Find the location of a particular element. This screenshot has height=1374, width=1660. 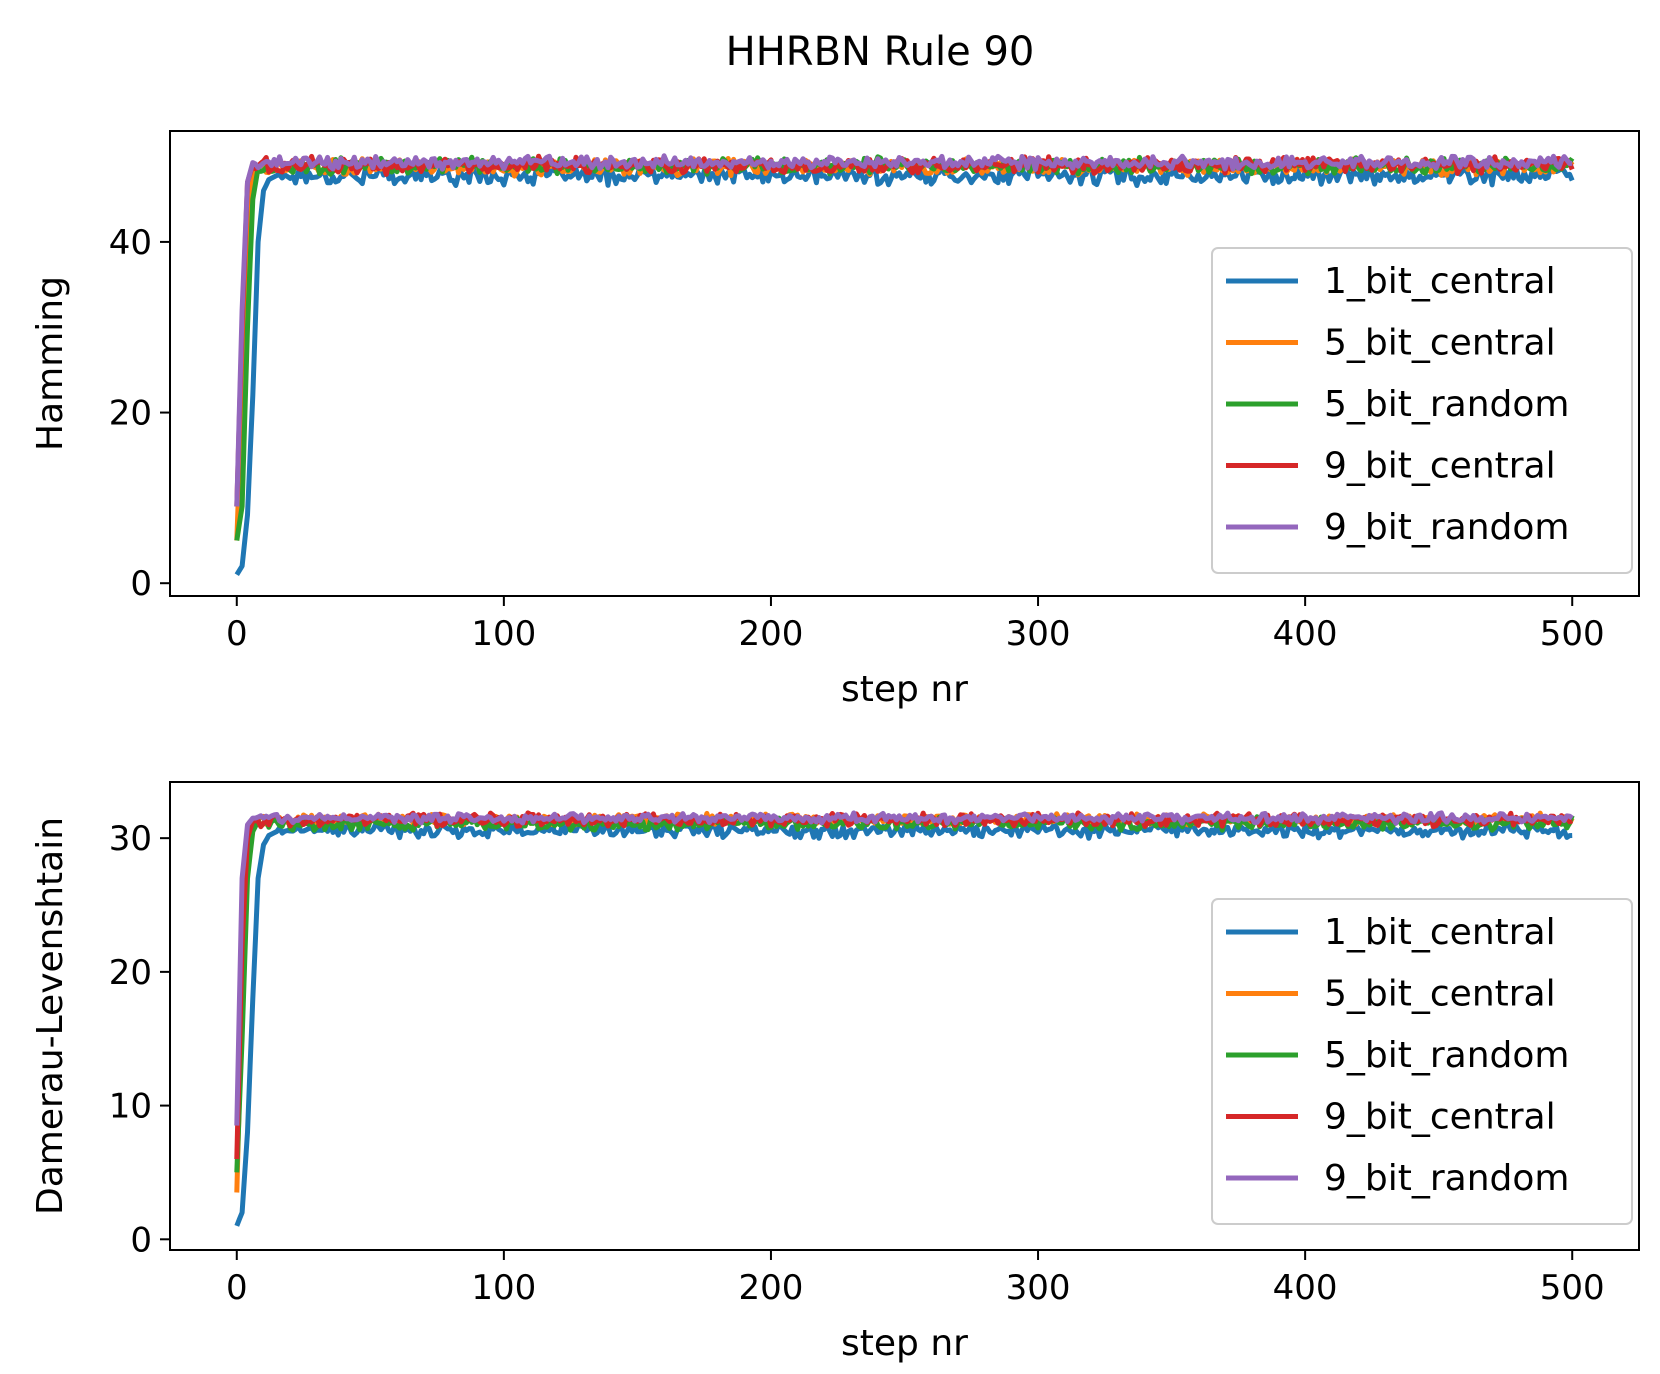

figure-title: HHRBN Rule 90 is located at coordinates (880, 52).